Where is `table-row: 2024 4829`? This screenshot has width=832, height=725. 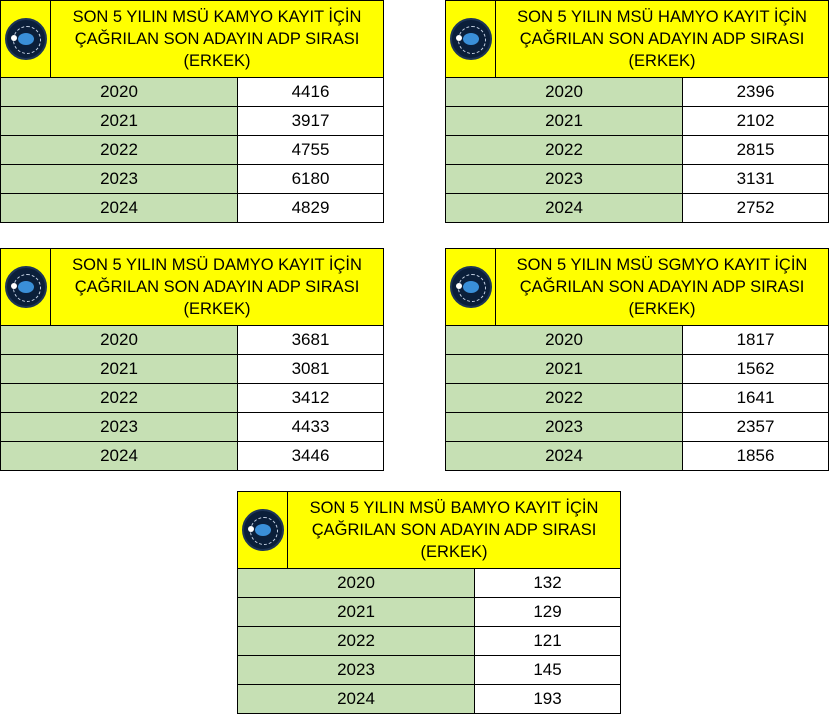 table-row: 2024 4829 is located at coordinates (192, 208).